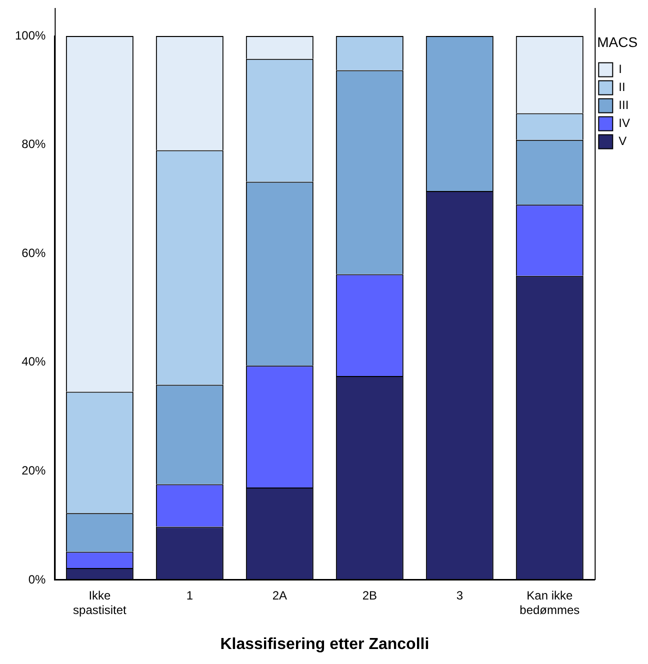  Describe the element at coordinates (190, 595) in the screenshot. I see `x-tick-label: 1` at that location.